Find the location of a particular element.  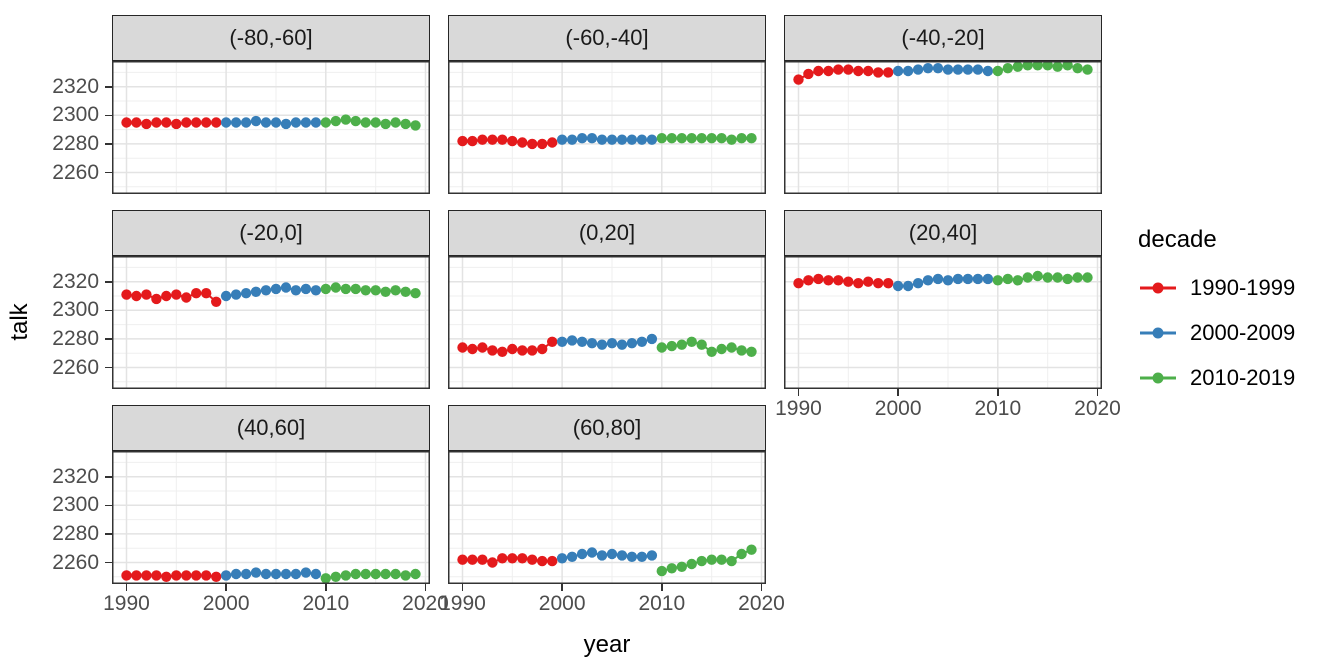

legend-entry: 1990-1999 is located at coordinates (1217, 287).